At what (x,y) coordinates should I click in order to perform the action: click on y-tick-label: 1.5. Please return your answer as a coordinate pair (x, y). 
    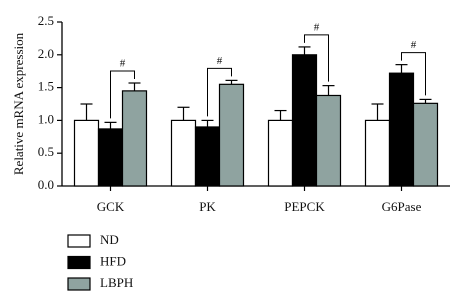
    Looking at the image, I should click on (46, 86).